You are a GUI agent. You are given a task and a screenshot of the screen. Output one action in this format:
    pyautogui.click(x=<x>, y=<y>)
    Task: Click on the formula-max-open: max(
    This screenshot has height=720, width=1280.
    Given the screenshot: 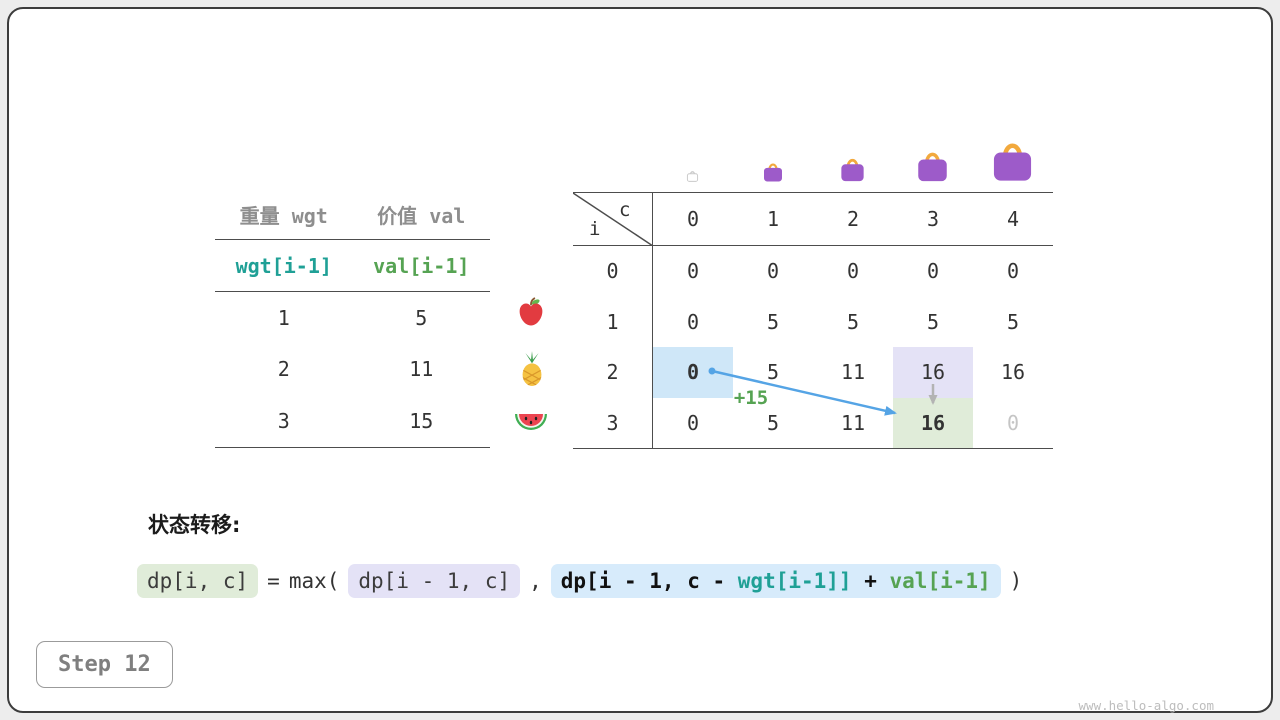 What is the action you would take?
    pyautogui.click(x=314, y=581)
    